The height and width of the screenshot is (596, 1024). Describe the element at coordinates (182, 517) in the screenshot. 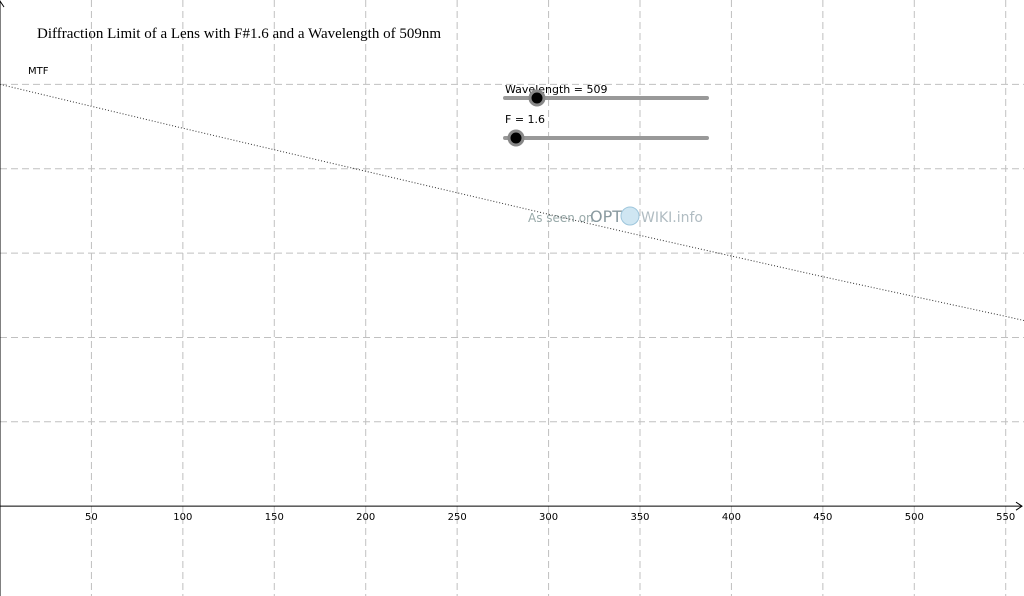

I see `x-tick-label: 100` at that location.